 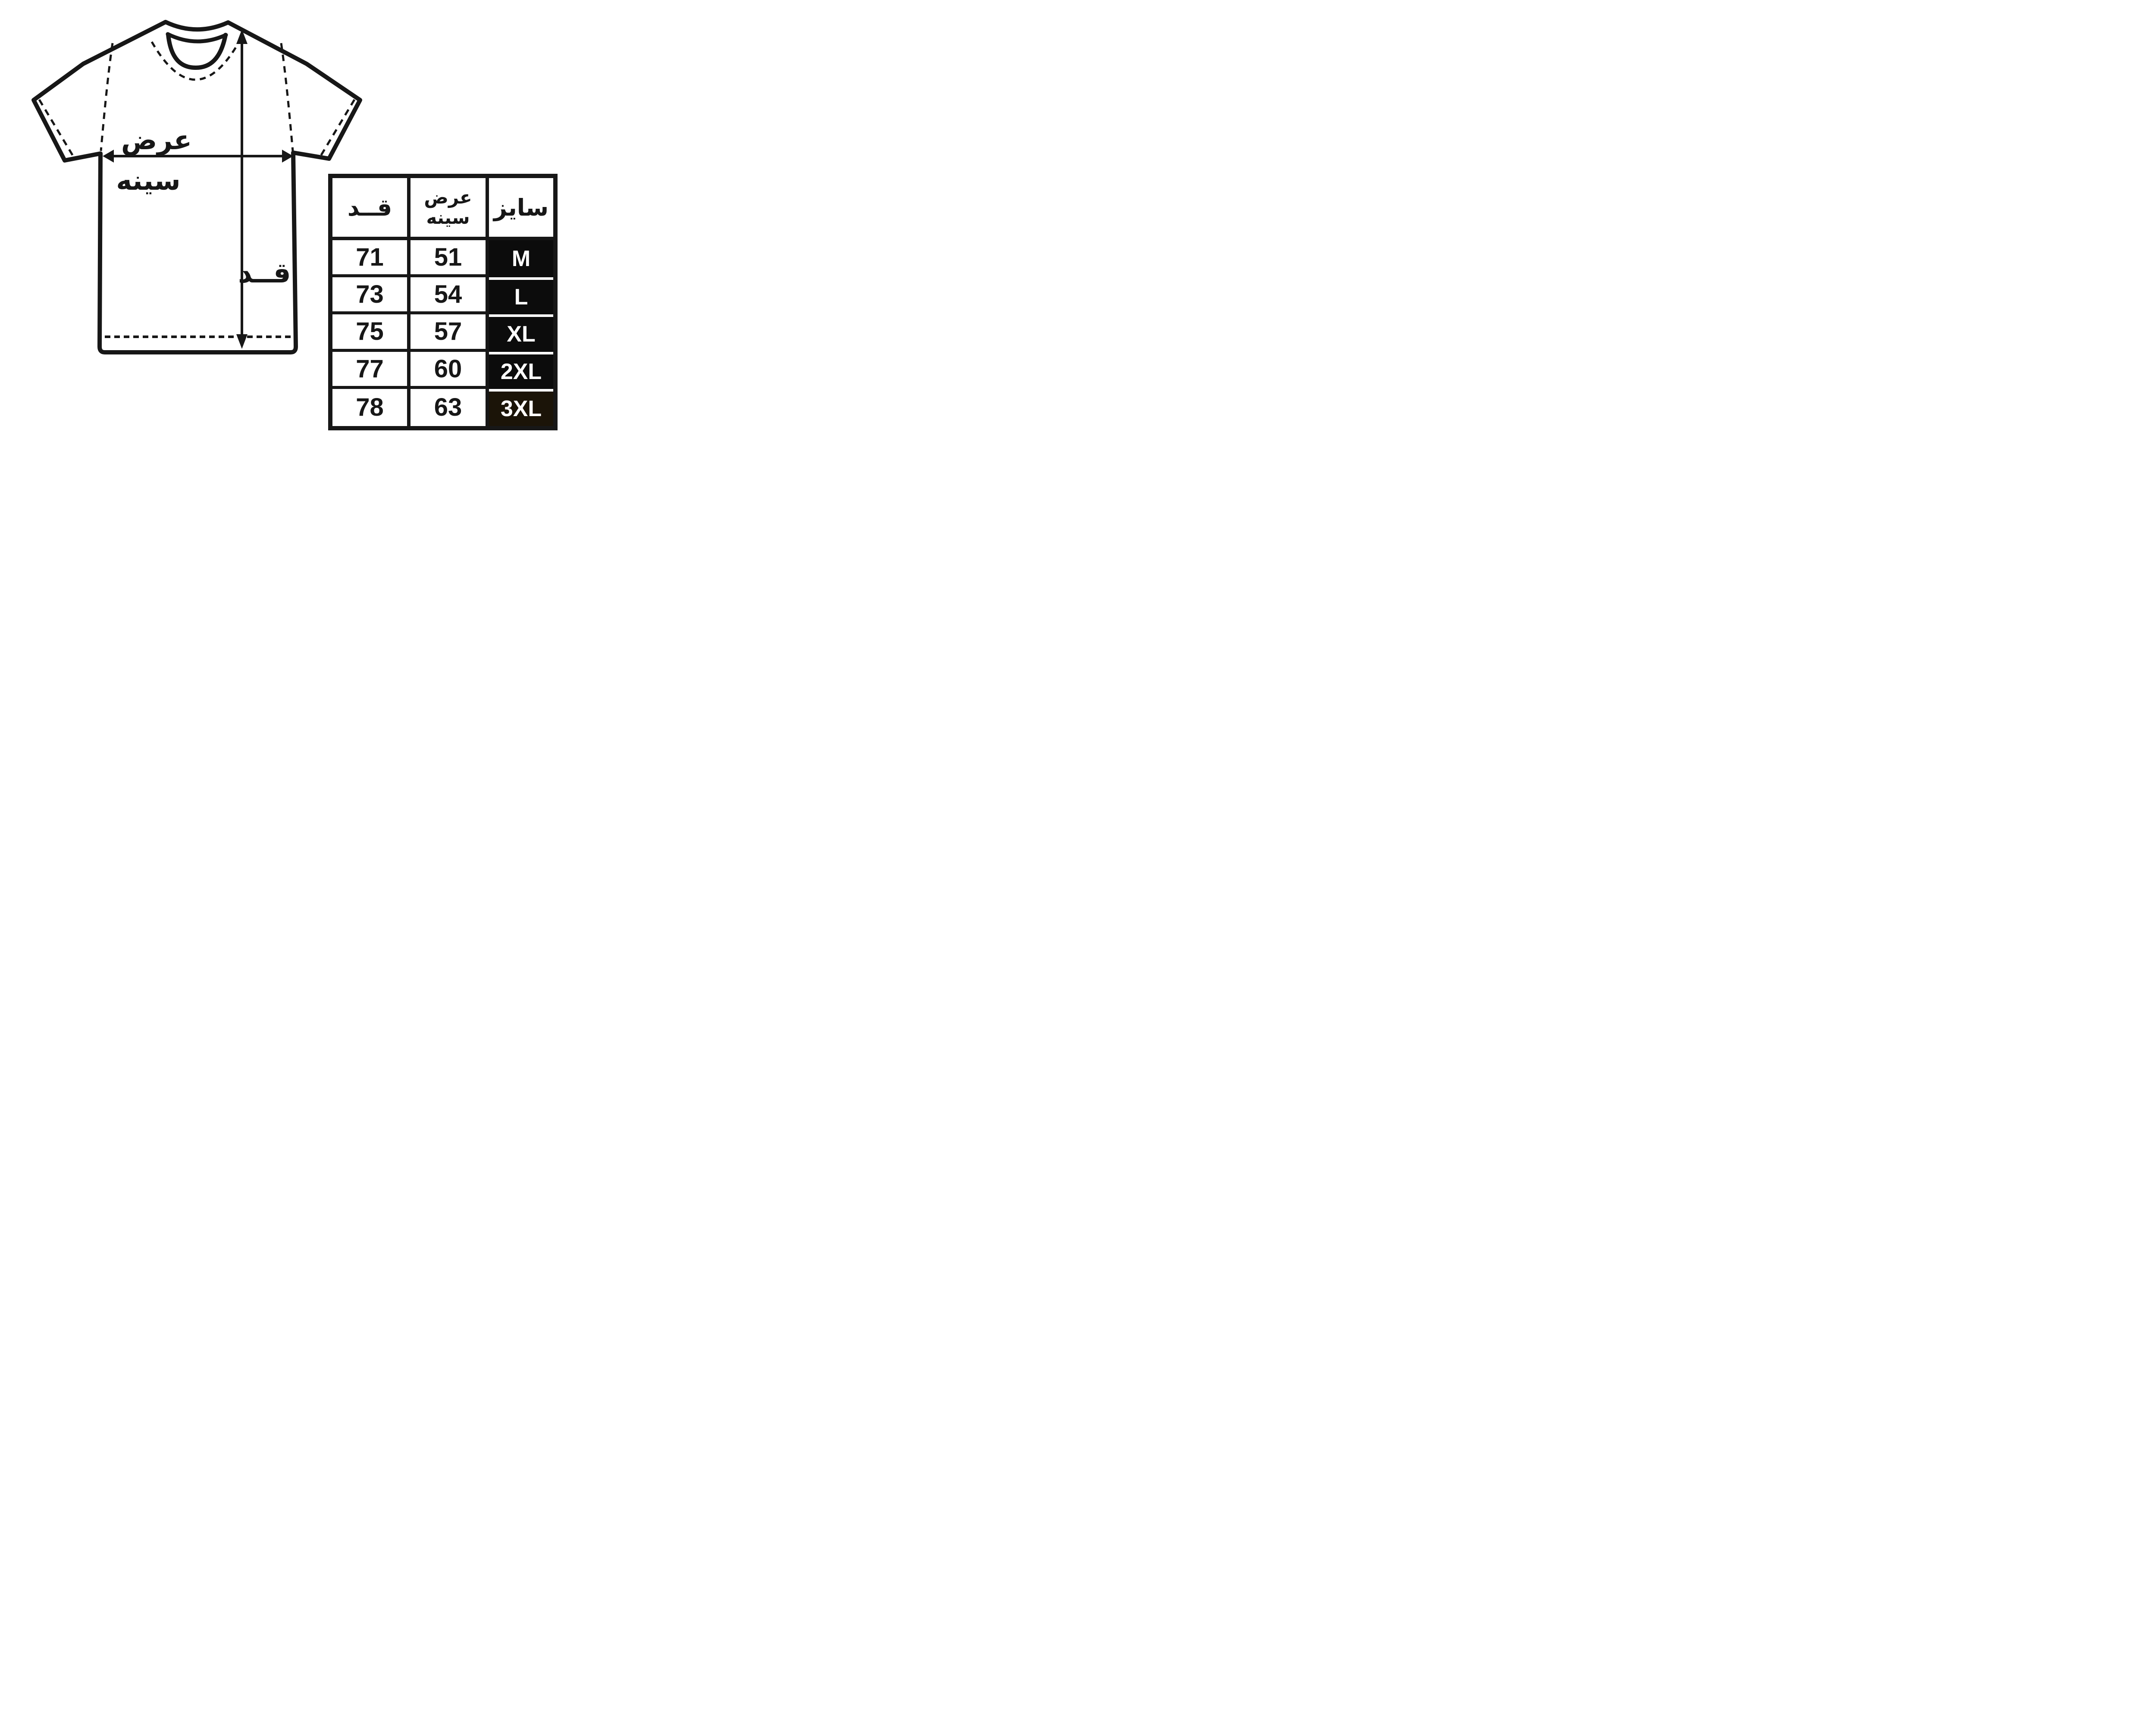 What do you see at coordinates (521, 259) in the screenshot?
I see `size-badge-m: M` at bounding box center [521, 259].